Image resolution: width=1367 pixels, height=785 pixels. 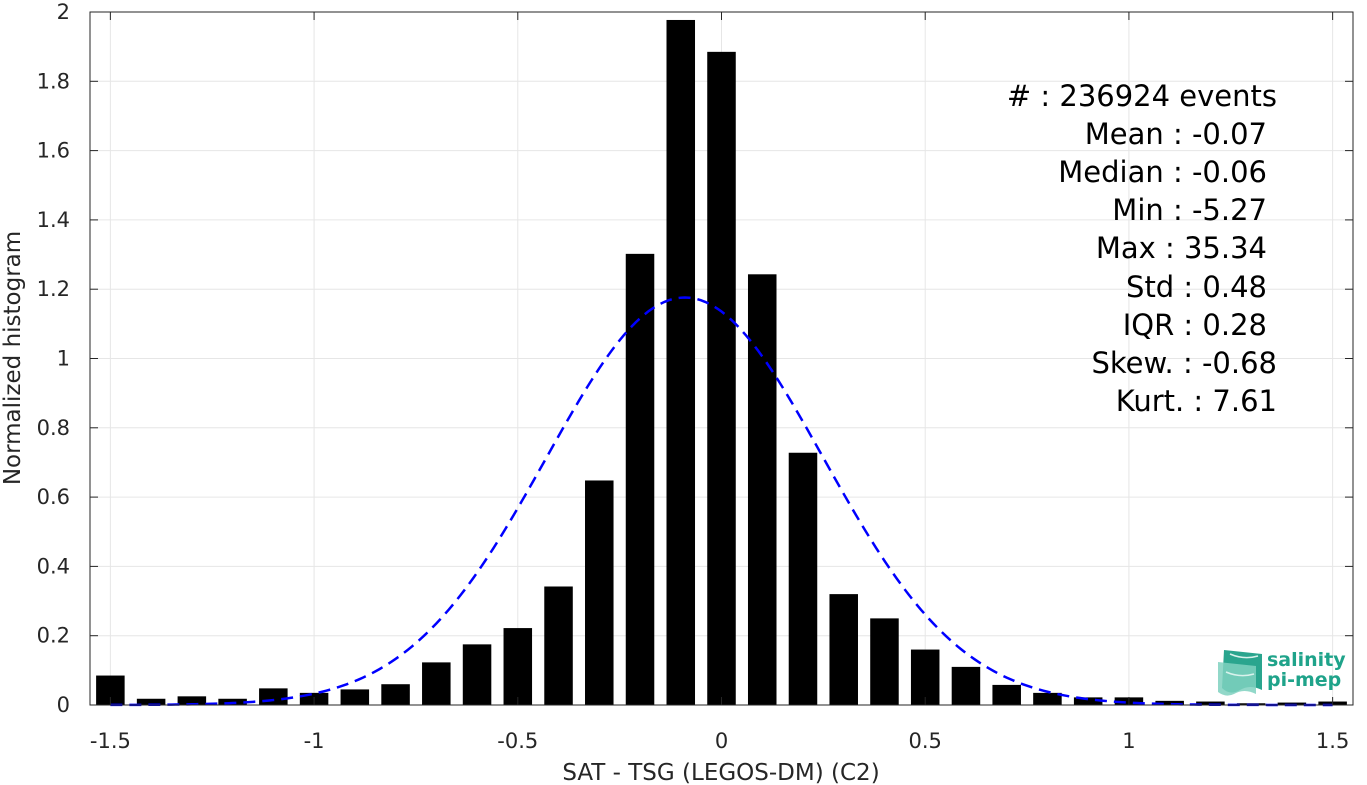 I want to click on y-tick-label: 1.8, so click(x=53, y=81).